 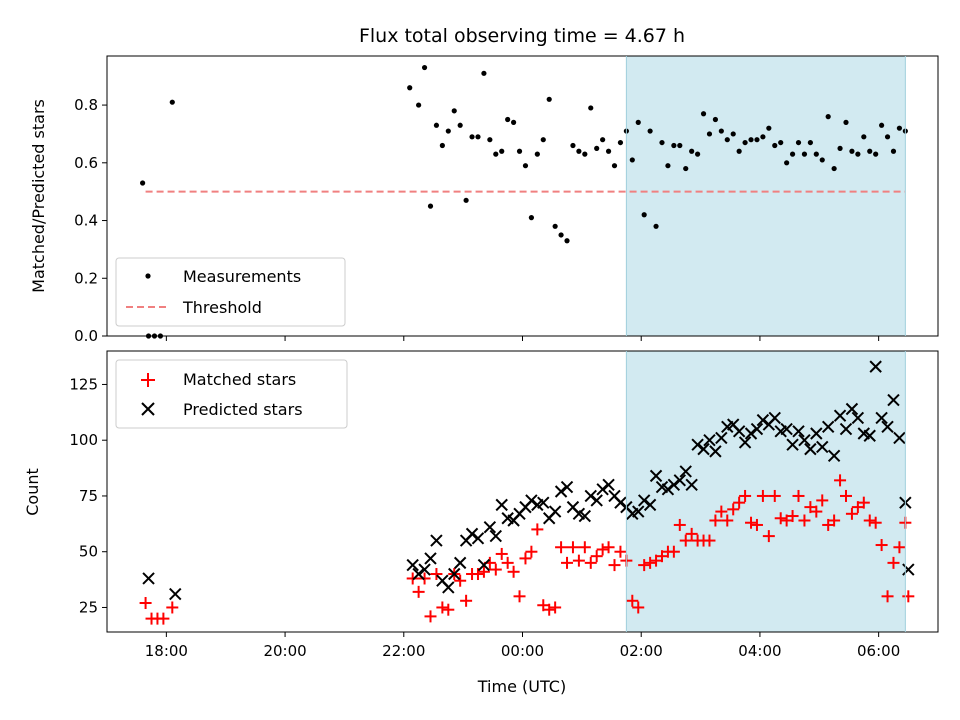 I want to click on legend-matched-label: Matched stars, so click(x=239, y=379).